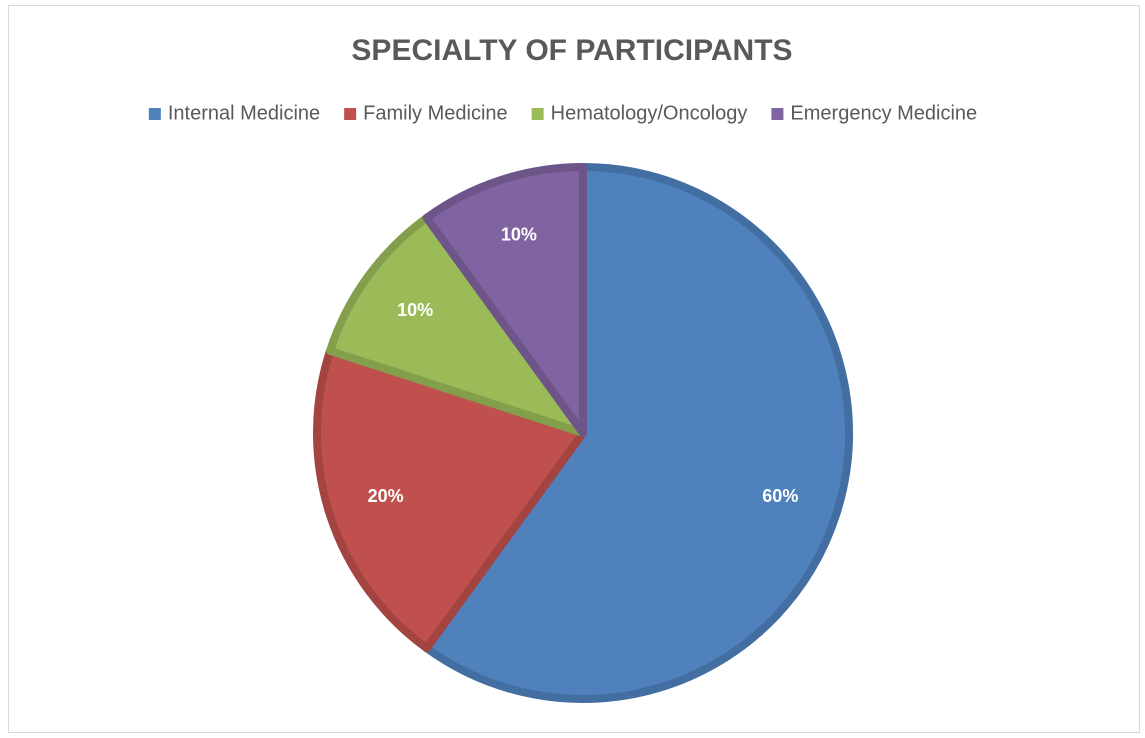  I want to click on legend-text: Hematology/Oncology, so click(649, 113).